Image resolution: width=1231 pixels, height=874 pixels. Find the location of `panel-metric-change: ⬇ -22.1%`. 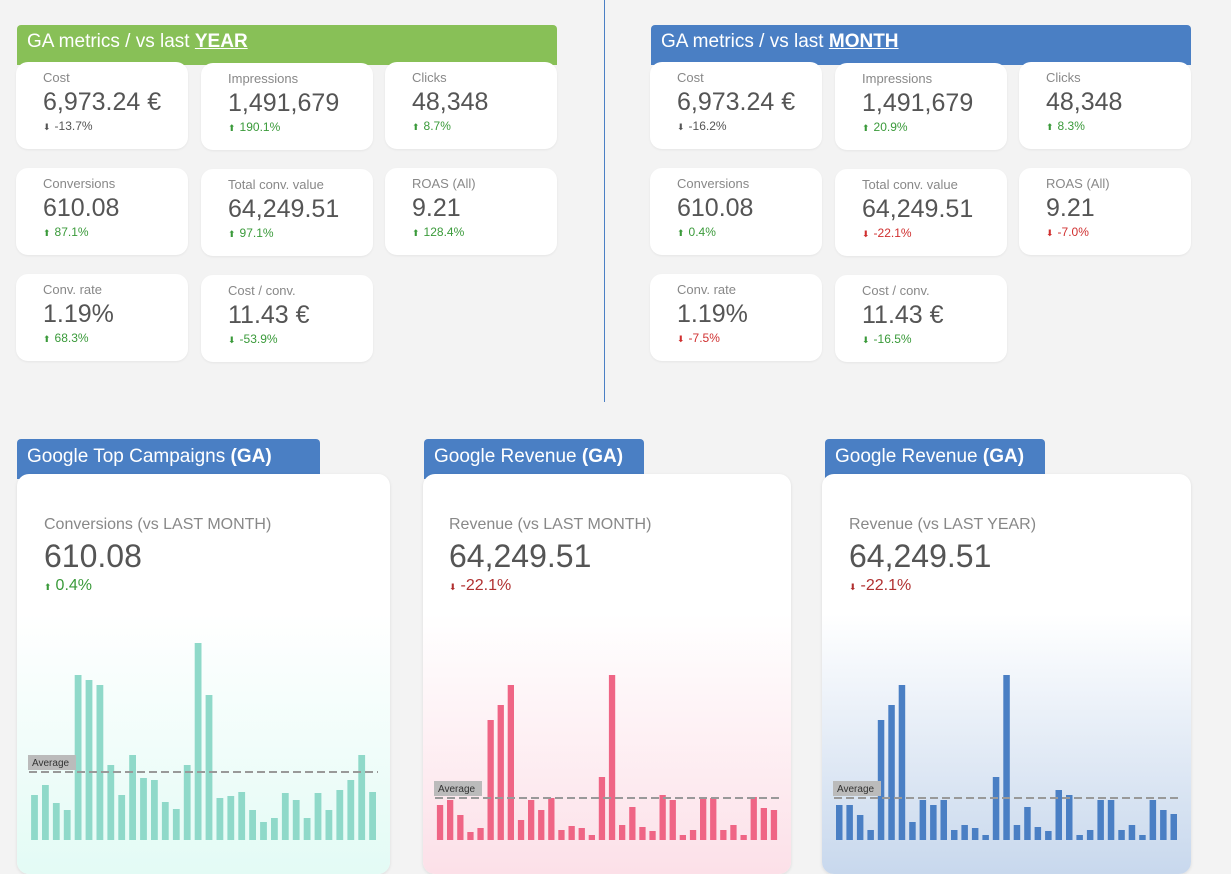

panel-metric-change: ⬇ -22.1% is located at coordinates (480, 586).